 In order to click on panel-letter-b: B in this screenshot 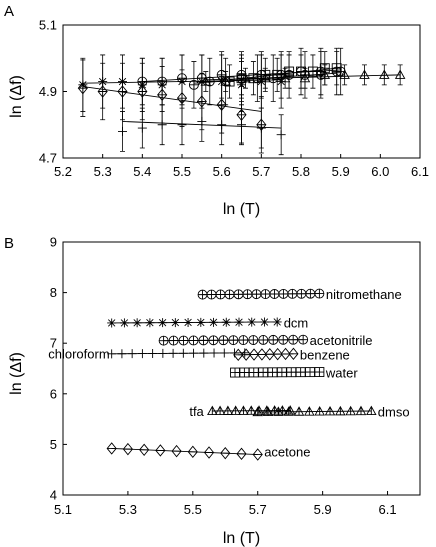, I will do `click(9, 243)`.